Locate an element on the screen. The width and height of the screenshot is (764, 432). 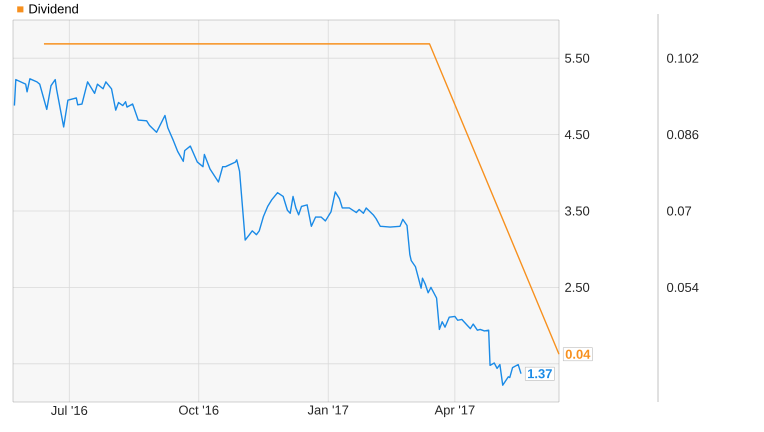
data-label: 1.37 is located at coordinates (540, 373).